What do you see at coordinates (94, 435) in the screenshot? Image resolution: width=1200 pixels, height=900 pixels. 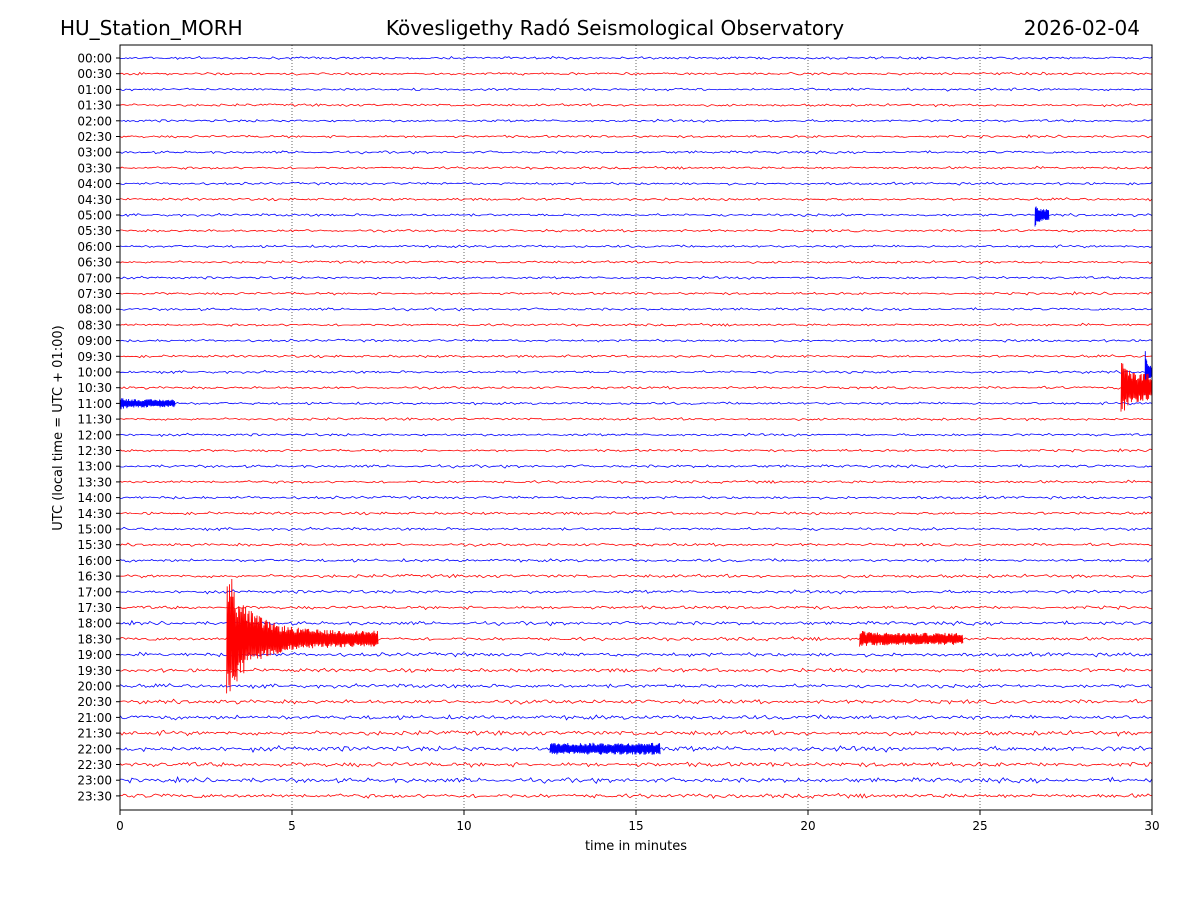 I see `y-tick-label: 12:00` at bounding box center [94, 435].